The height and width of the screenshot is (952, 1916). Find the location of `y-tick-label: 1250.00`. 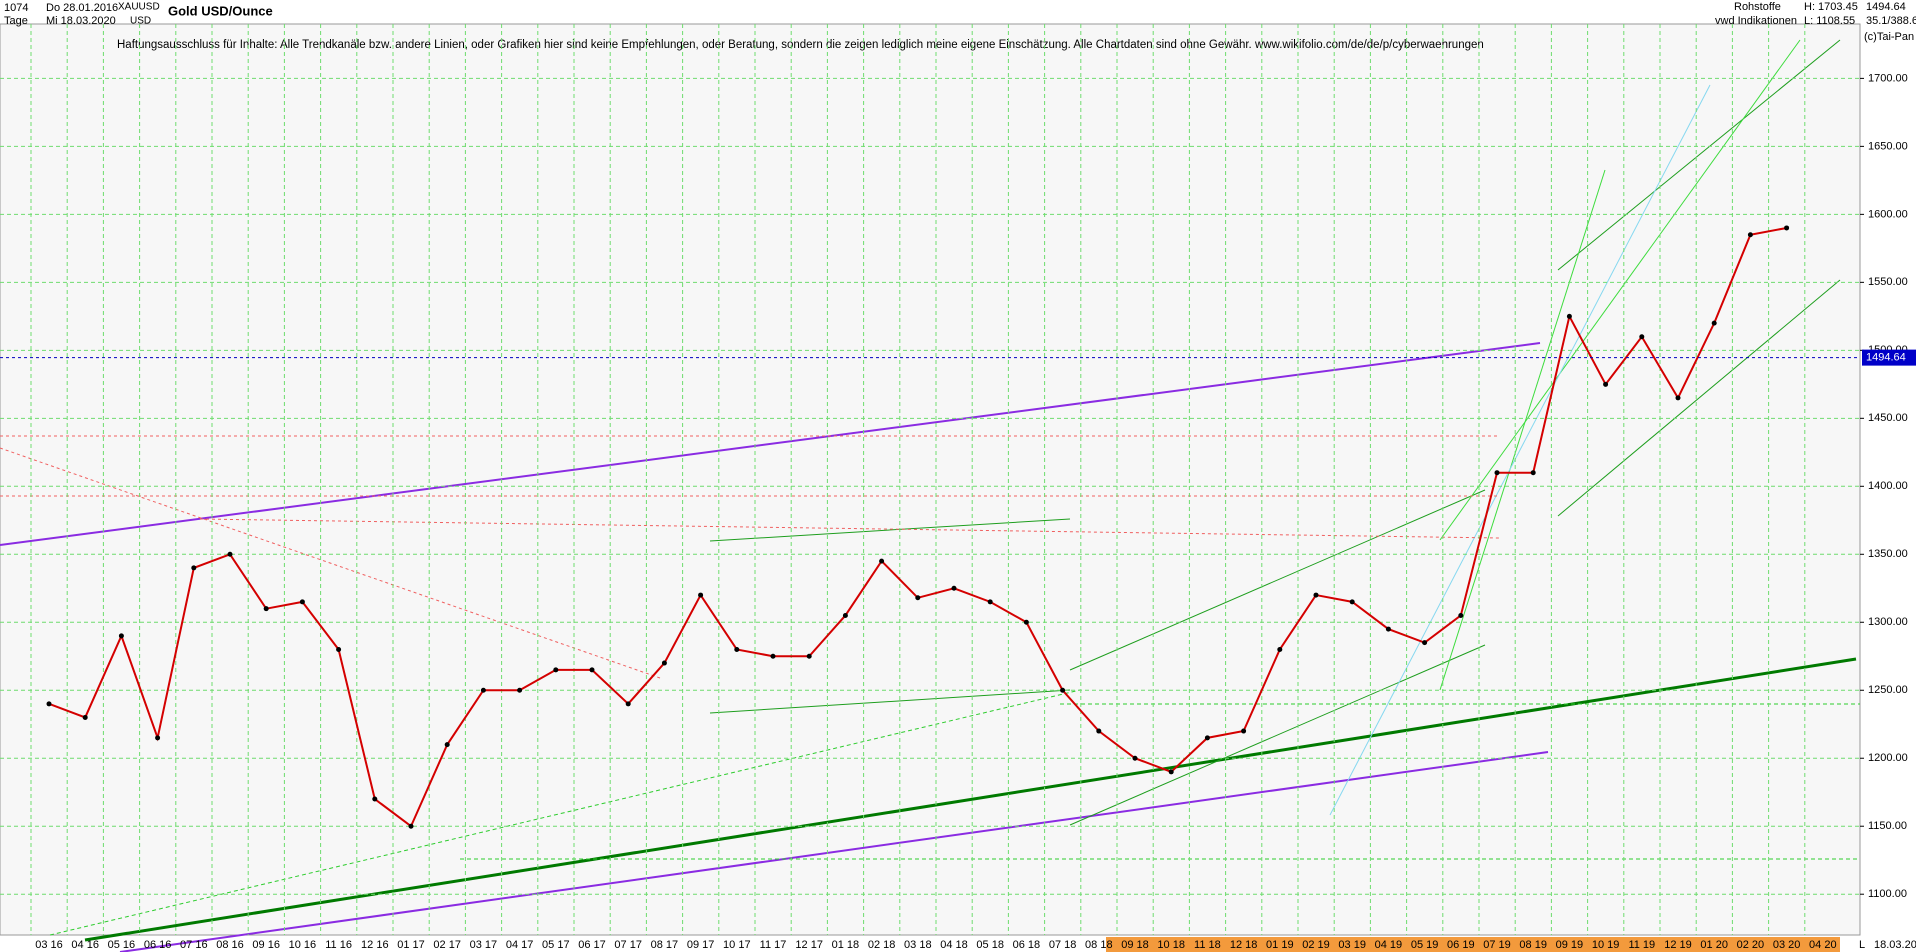

y-tick-label: 1250.00 is located at coordinates (1888, 690).